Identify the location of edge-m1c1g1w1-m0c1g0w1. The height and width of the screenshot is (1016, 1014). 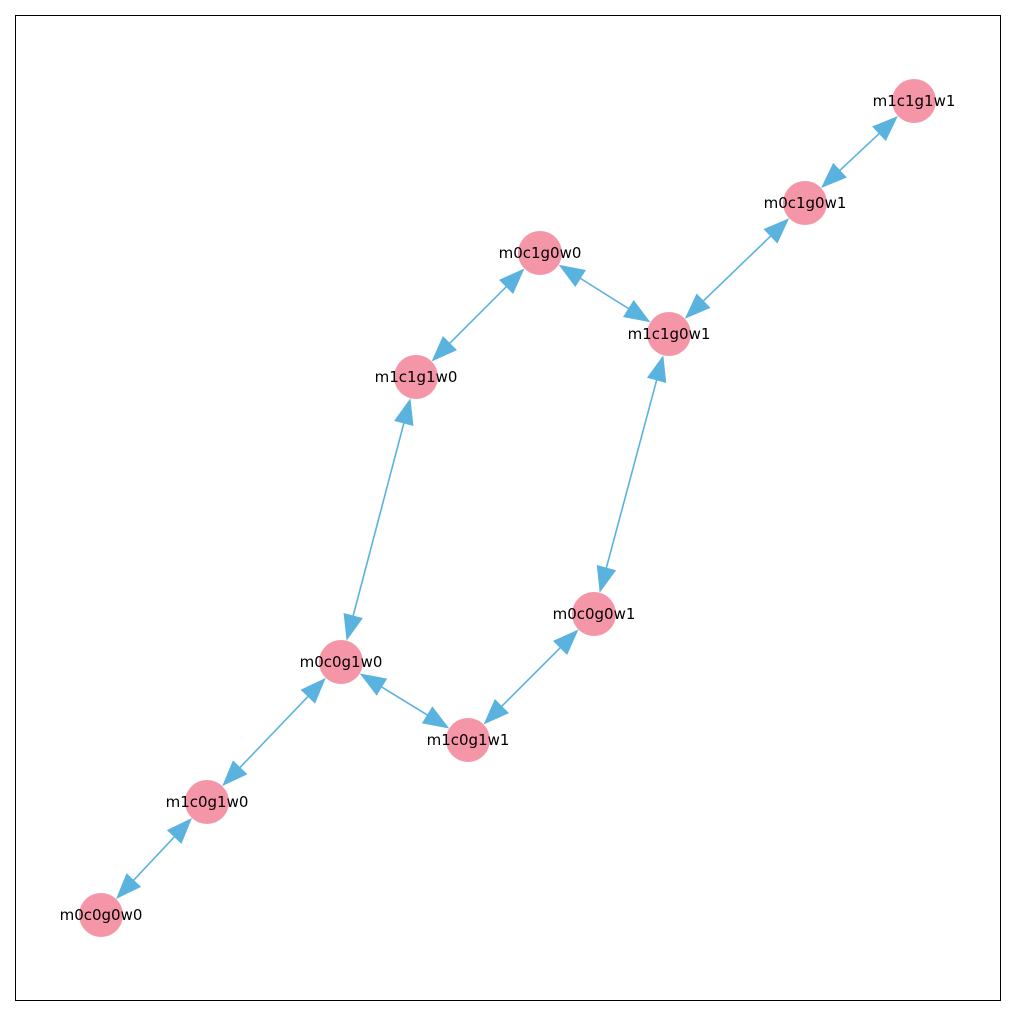
(859, 152).